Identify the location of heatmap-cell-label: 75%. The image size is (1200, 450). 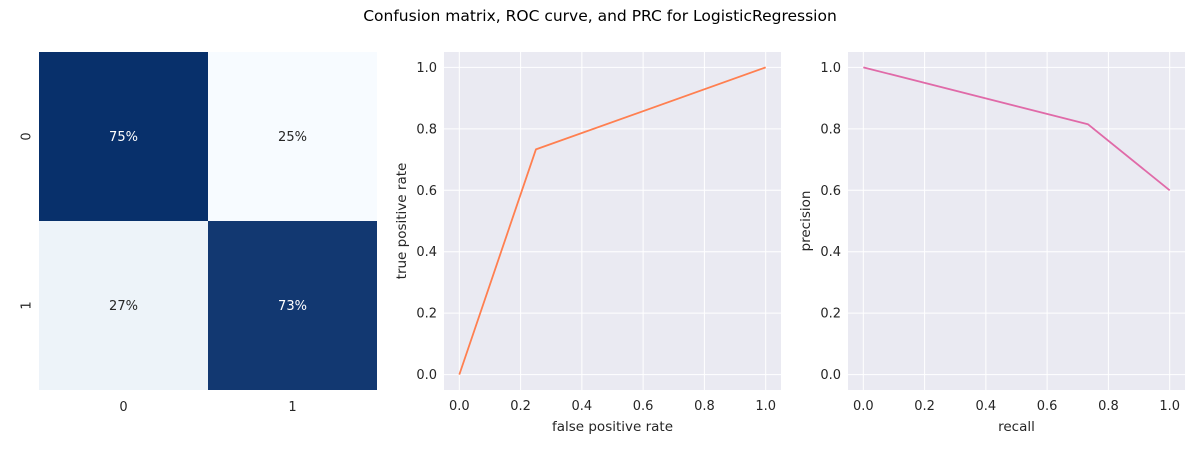
(123, 137).